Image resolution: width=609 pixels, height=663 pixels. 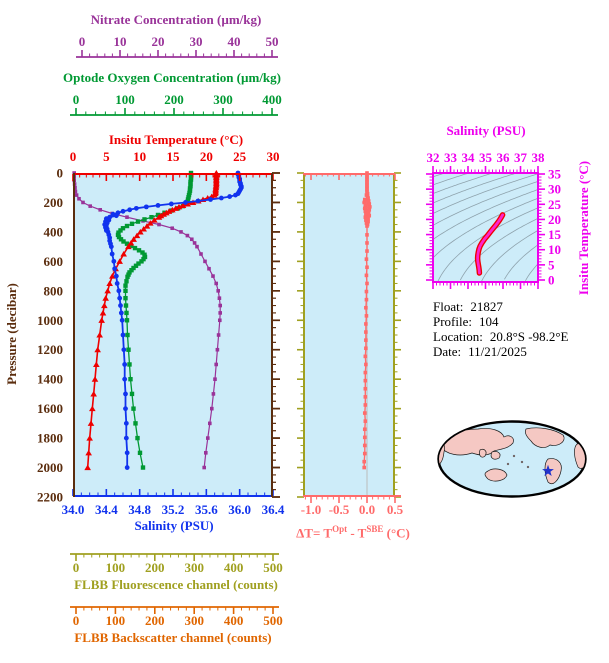 I want to click on tick-label: 300, so click(x=194, y=620).